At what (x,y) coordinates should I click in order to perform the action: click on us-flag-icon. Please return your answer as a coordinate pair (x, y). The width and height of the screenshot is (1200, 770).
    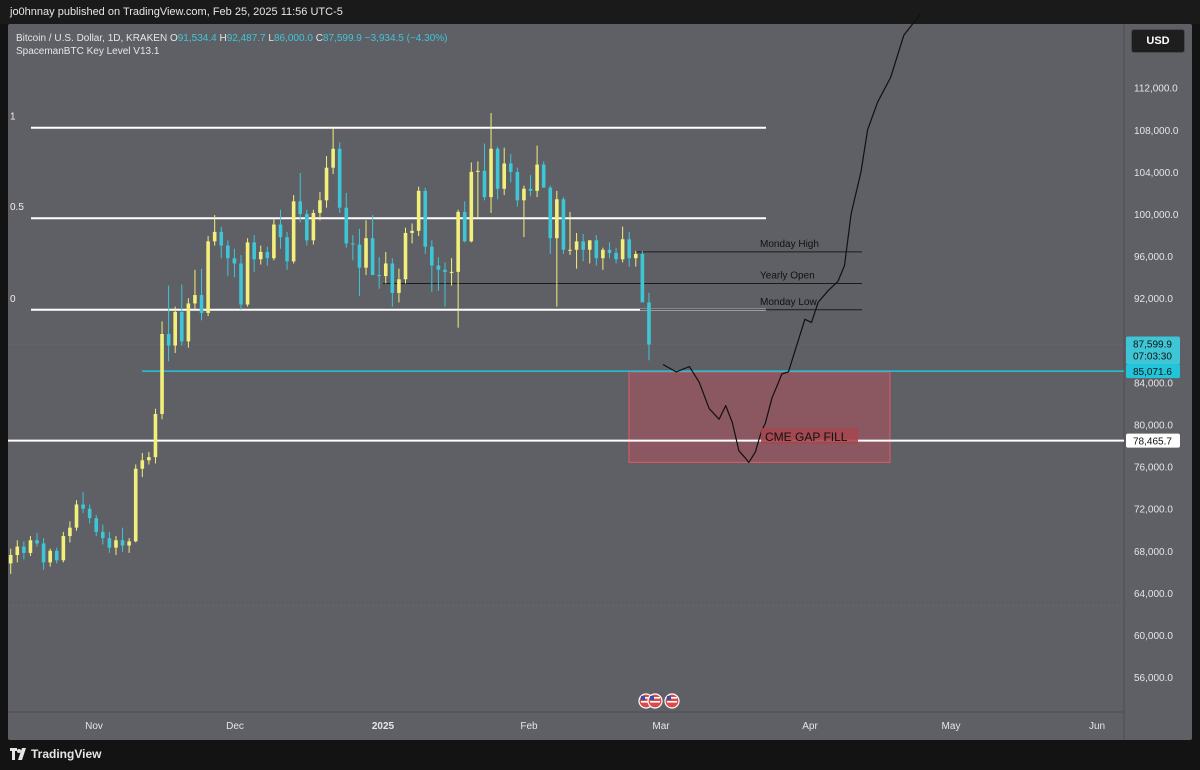
    Looking at the image, I should click on (655, 701).